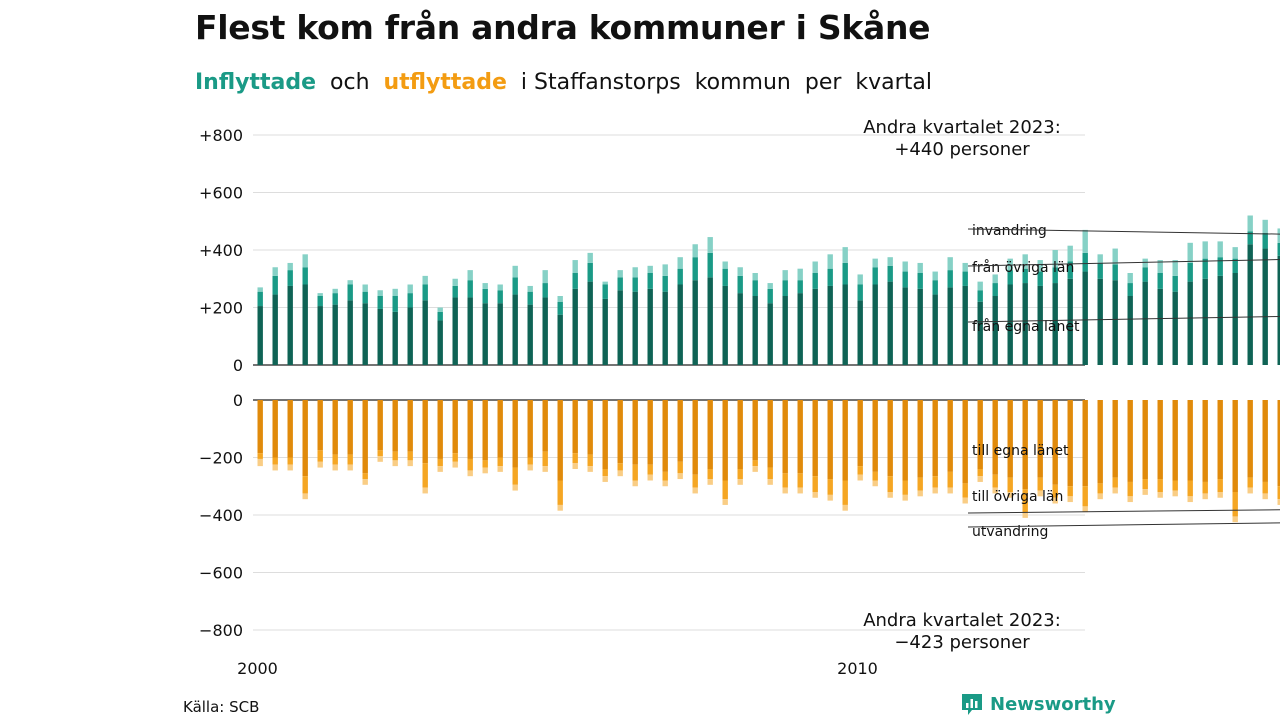 The image size is (1280, 720). Describe the element at coordinates (1123, 231) in the screenshot. I see `leader-invandring` at that location.